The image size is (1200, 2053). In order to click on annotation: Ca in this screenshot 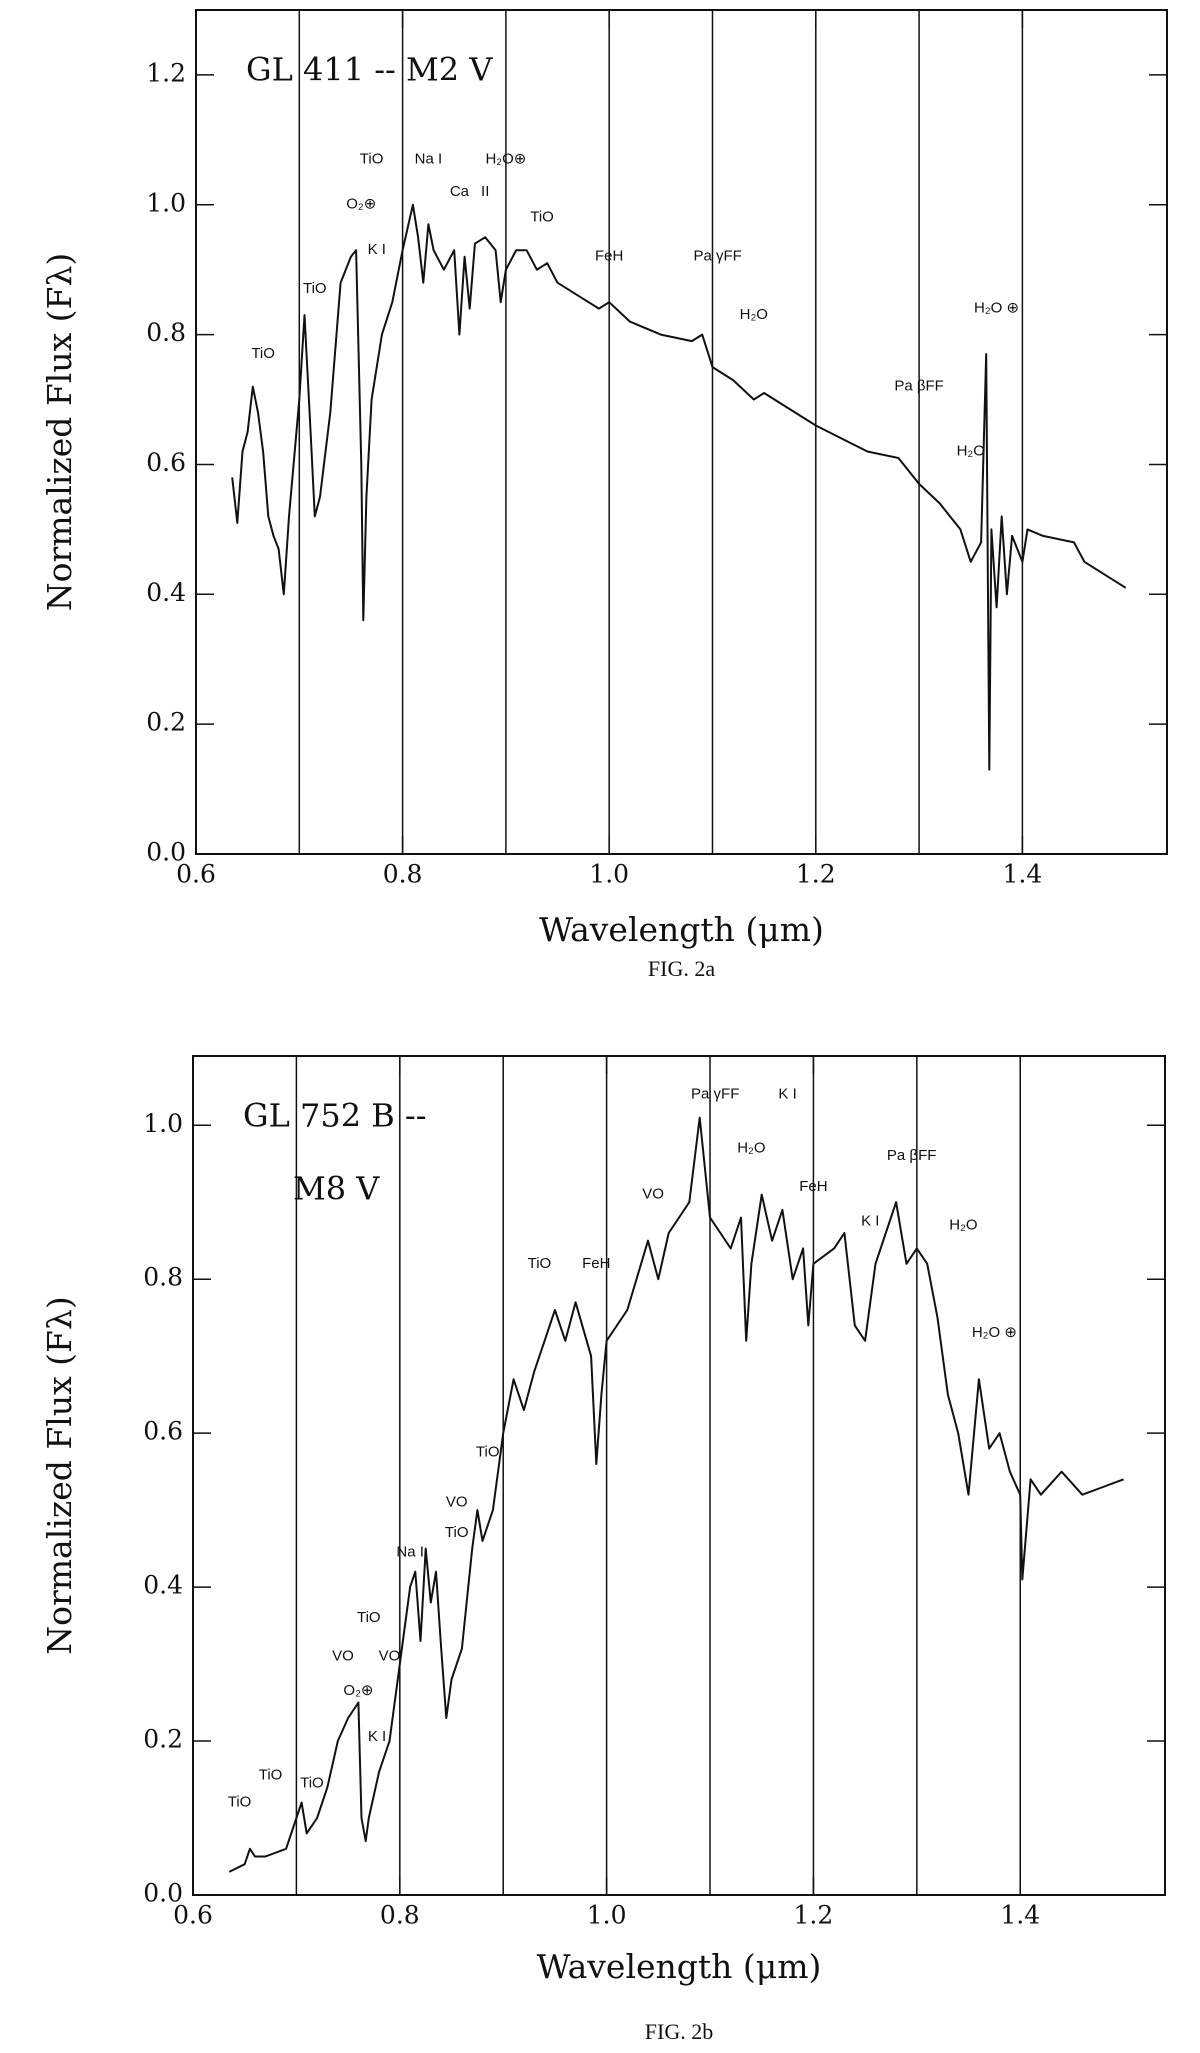, I will do `click(460, 191)`.